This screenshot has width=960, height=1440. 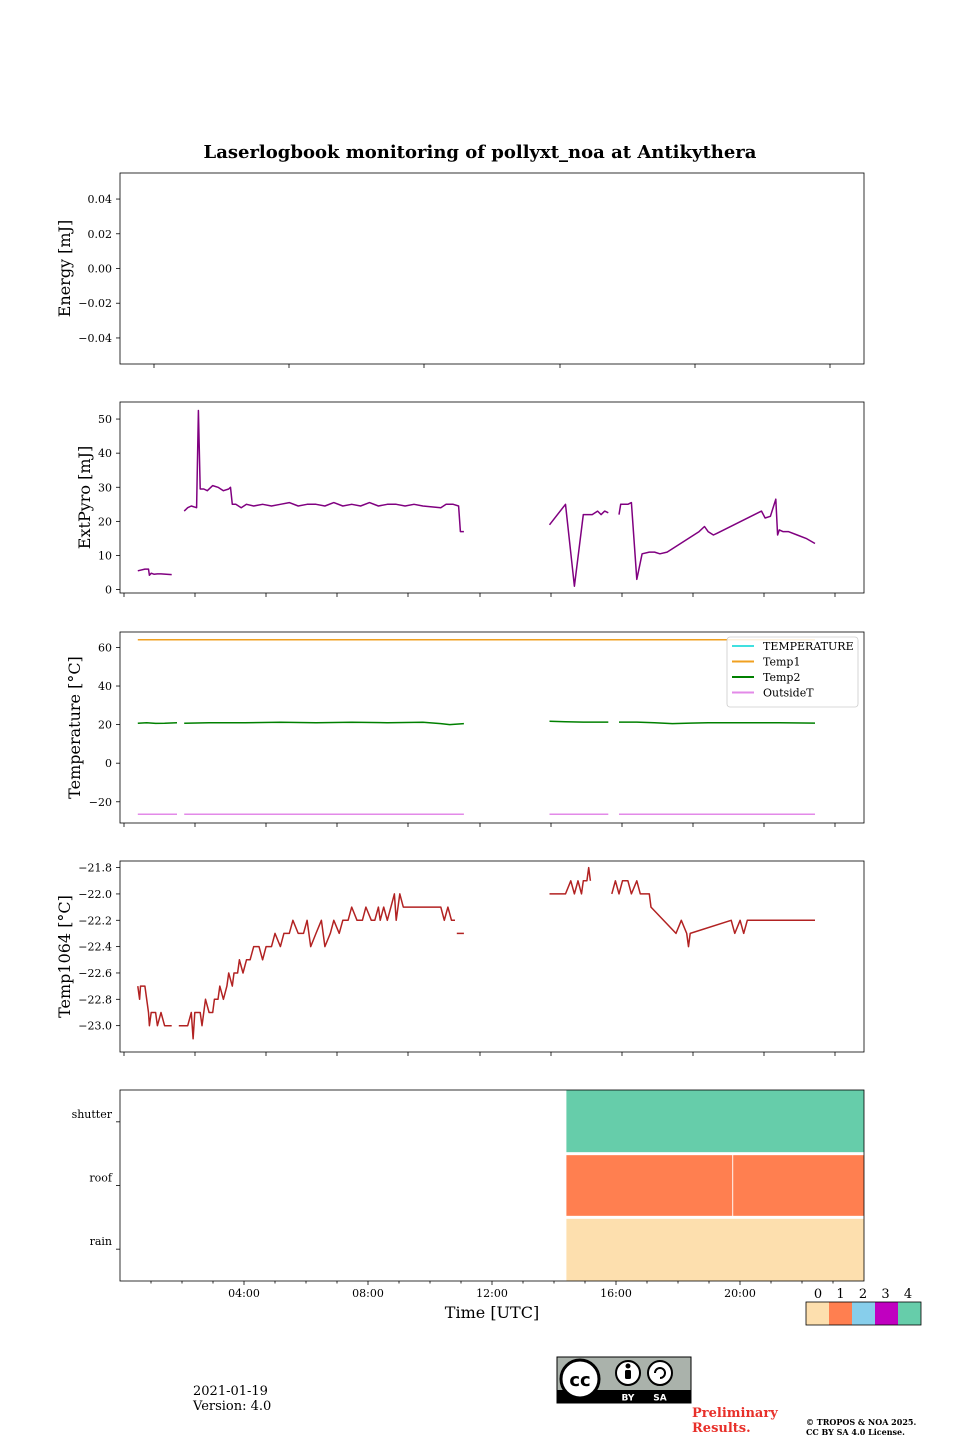 What do you see at coordinates (64, 956) in the screenshot?
I see `temp1064-ylabel: Temp1064 [°C]` at bounding box center [64, 956].